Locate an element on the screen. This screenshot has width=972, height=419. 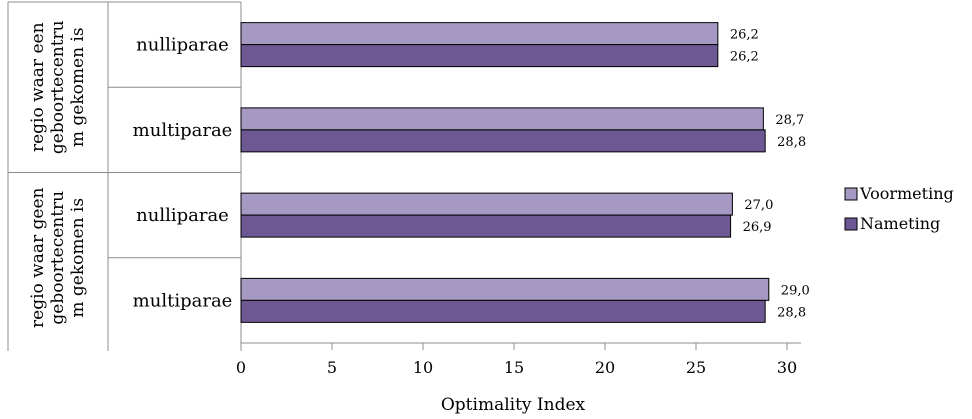
legend-label-nameting: Nameting is located at coordinates (900, 223).